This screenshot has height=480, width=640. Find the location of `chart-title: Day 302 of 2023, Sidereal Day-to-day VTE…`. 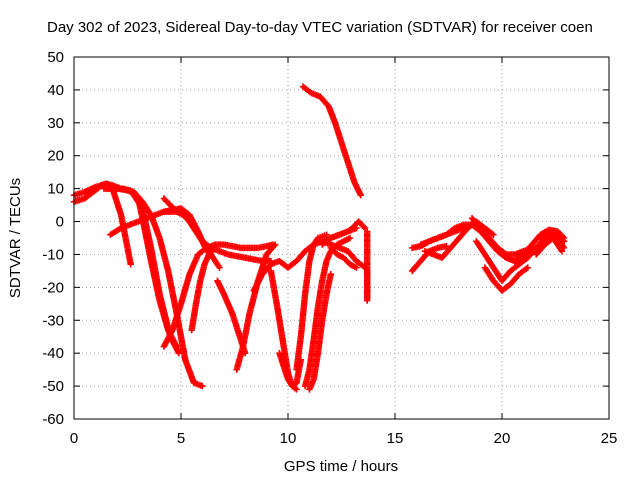

chart-title: Day 302 of 2023, Sidereal Day-to-day VTE… is located at coordinates (320, 27).